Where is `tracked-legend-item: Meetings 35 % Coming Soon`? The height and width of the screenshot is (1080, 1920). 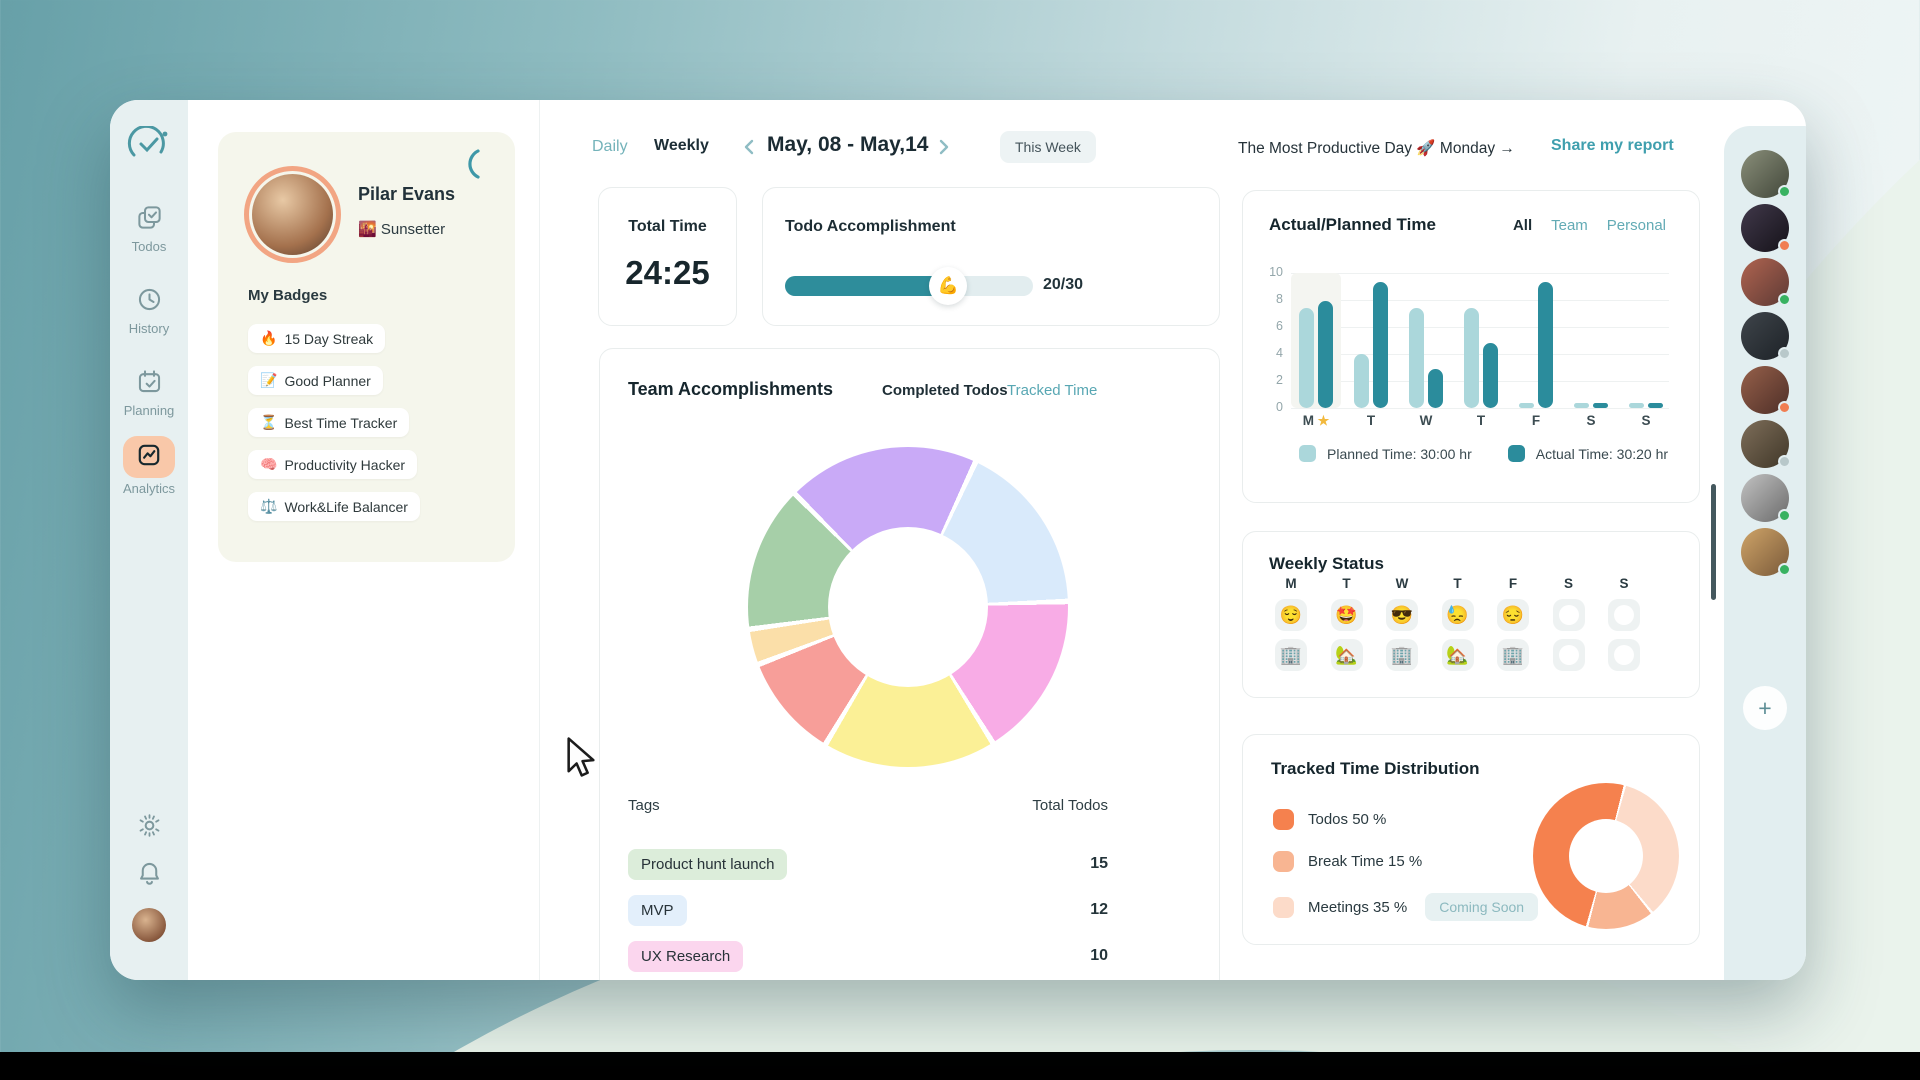 tracked-legend-item: Meetings 35 % Coming Soon is located at coordinates (1406, 907).